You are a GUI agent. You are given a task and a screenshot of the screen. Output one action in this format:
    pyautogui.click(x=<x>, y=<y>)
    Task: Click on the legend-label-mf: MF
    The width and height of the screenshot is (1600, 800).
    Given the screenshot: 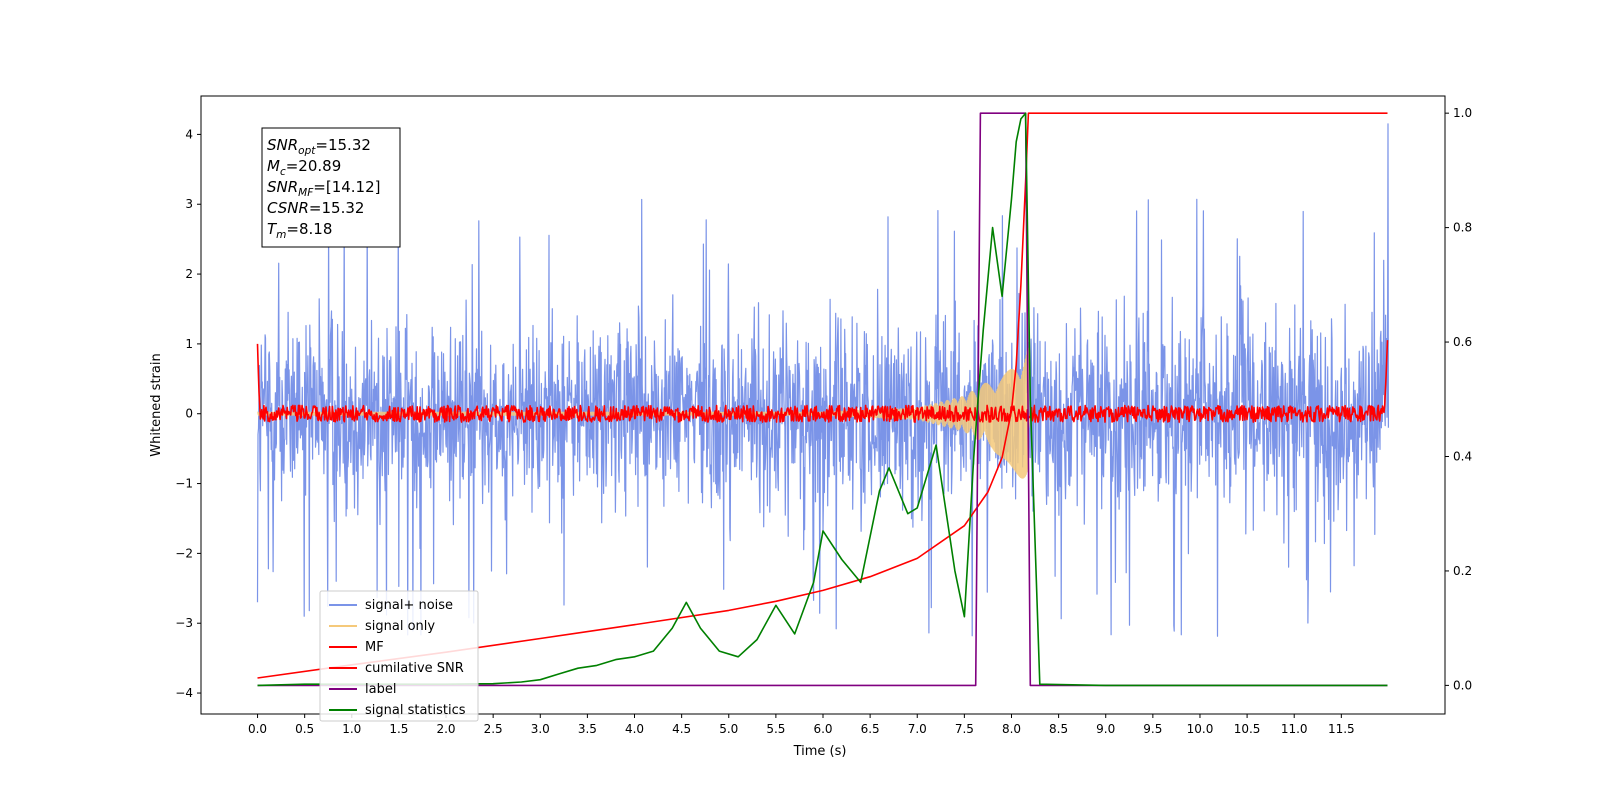 What is the action you would take?
    pyautogui.click(x=374, y=647)
    